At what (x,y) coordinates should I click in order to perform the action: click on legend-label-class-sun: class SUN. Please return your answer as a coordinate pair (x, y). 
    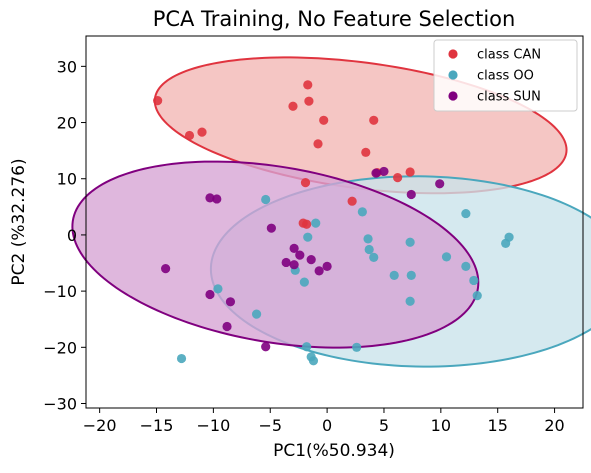
    Looking at the image, I should click on (509, 97).